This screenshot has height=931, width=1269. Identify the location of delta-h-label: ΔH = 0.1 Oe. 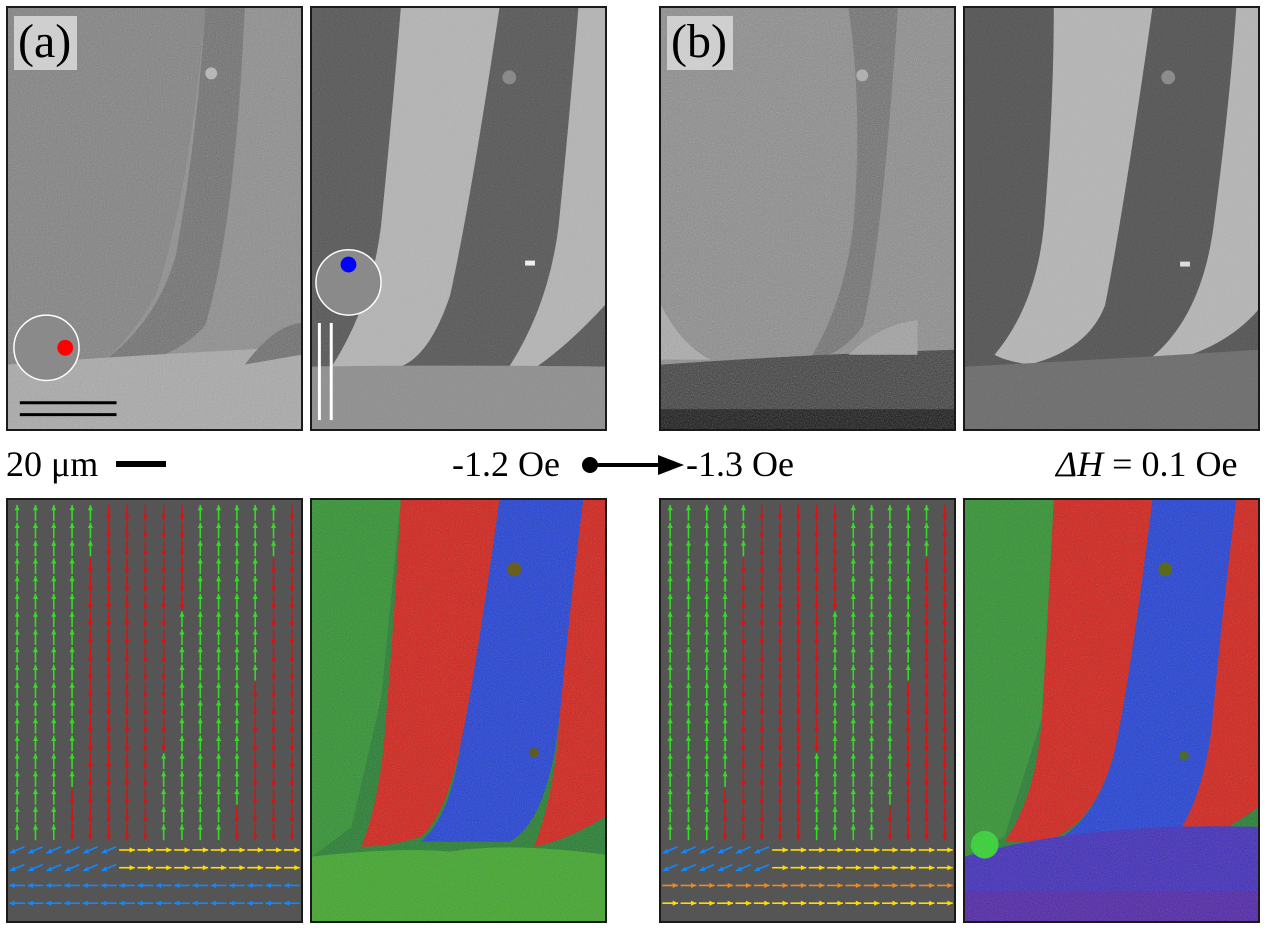
(1146, 464).